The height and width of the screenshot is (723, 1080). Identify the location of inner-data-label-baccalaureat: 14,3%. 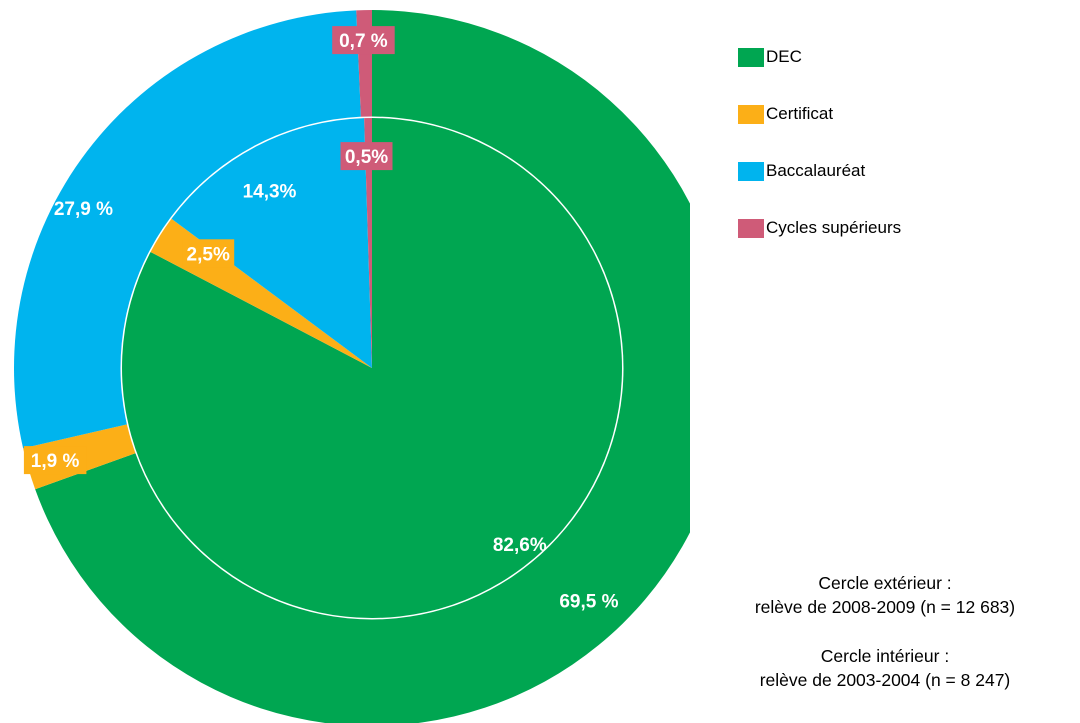
(270, 192).